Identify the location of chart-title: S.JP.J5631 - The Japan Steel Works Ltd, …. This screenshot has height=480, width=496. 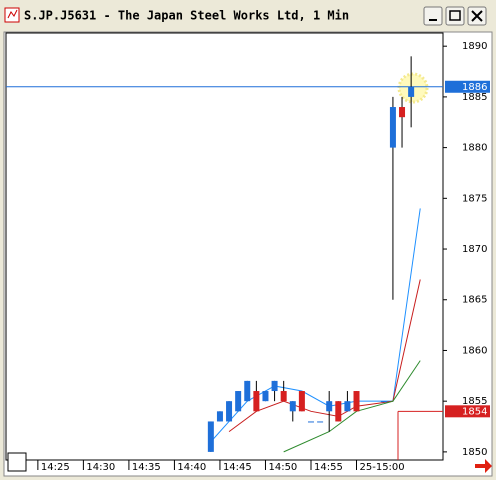
(186, 16).